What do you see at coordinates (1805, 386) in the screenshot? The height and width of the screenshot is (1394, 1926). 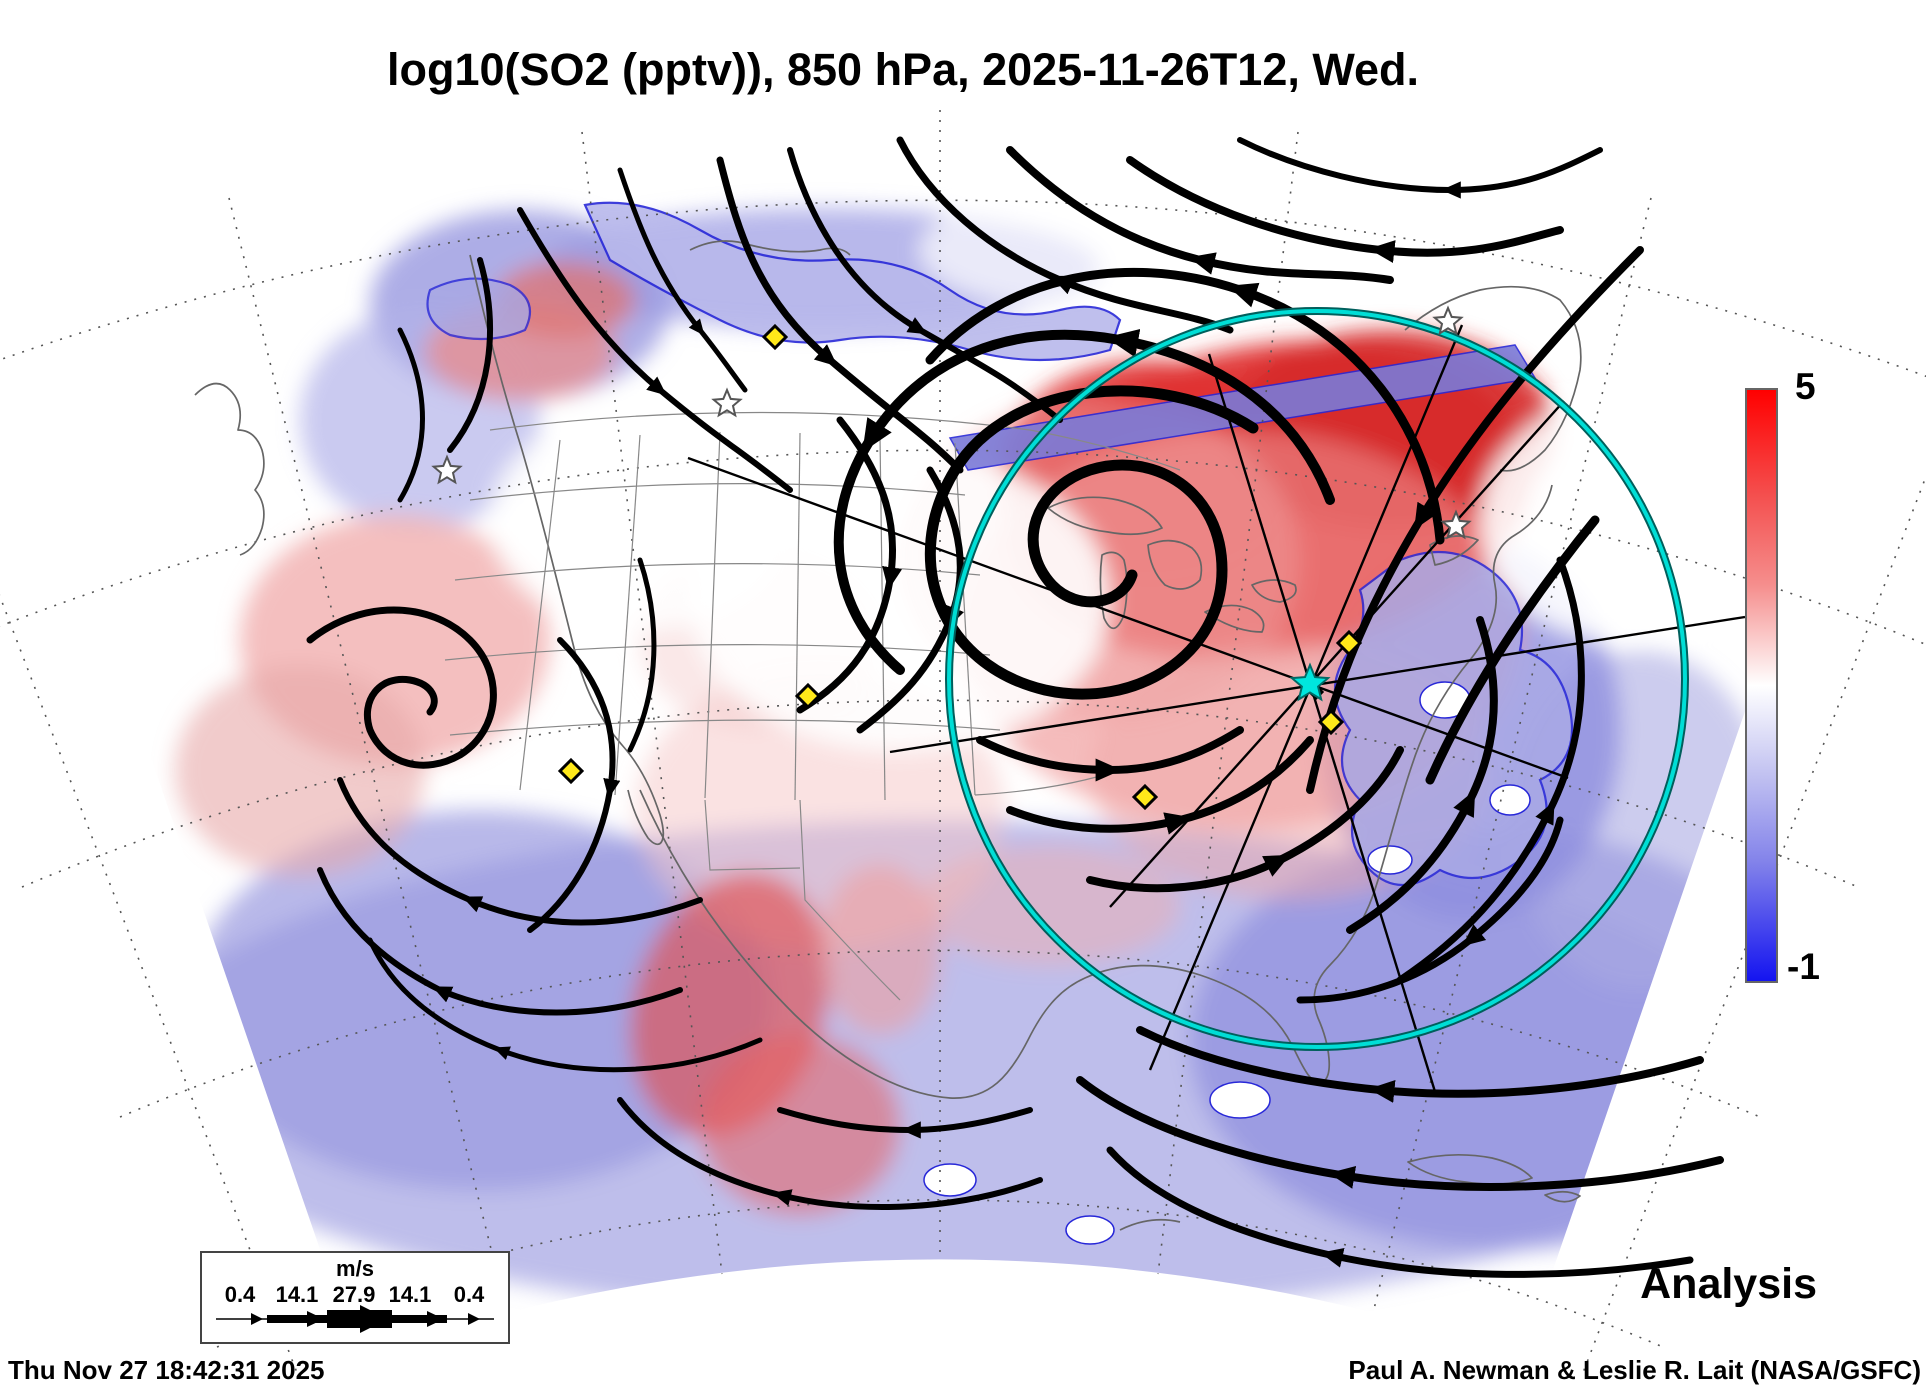 I see `colorbar-max-label: 5` at bounding box center [1805, 386].